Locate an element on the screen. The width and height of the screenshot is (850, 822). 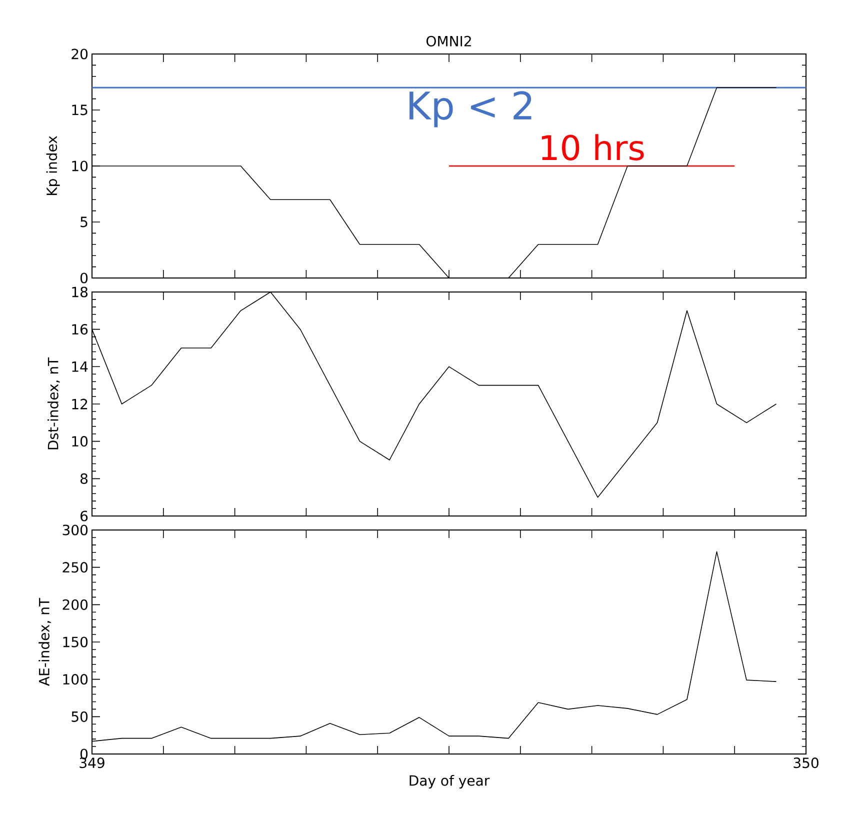
y-tick-label: 5 is located at coordinates (84, 222).